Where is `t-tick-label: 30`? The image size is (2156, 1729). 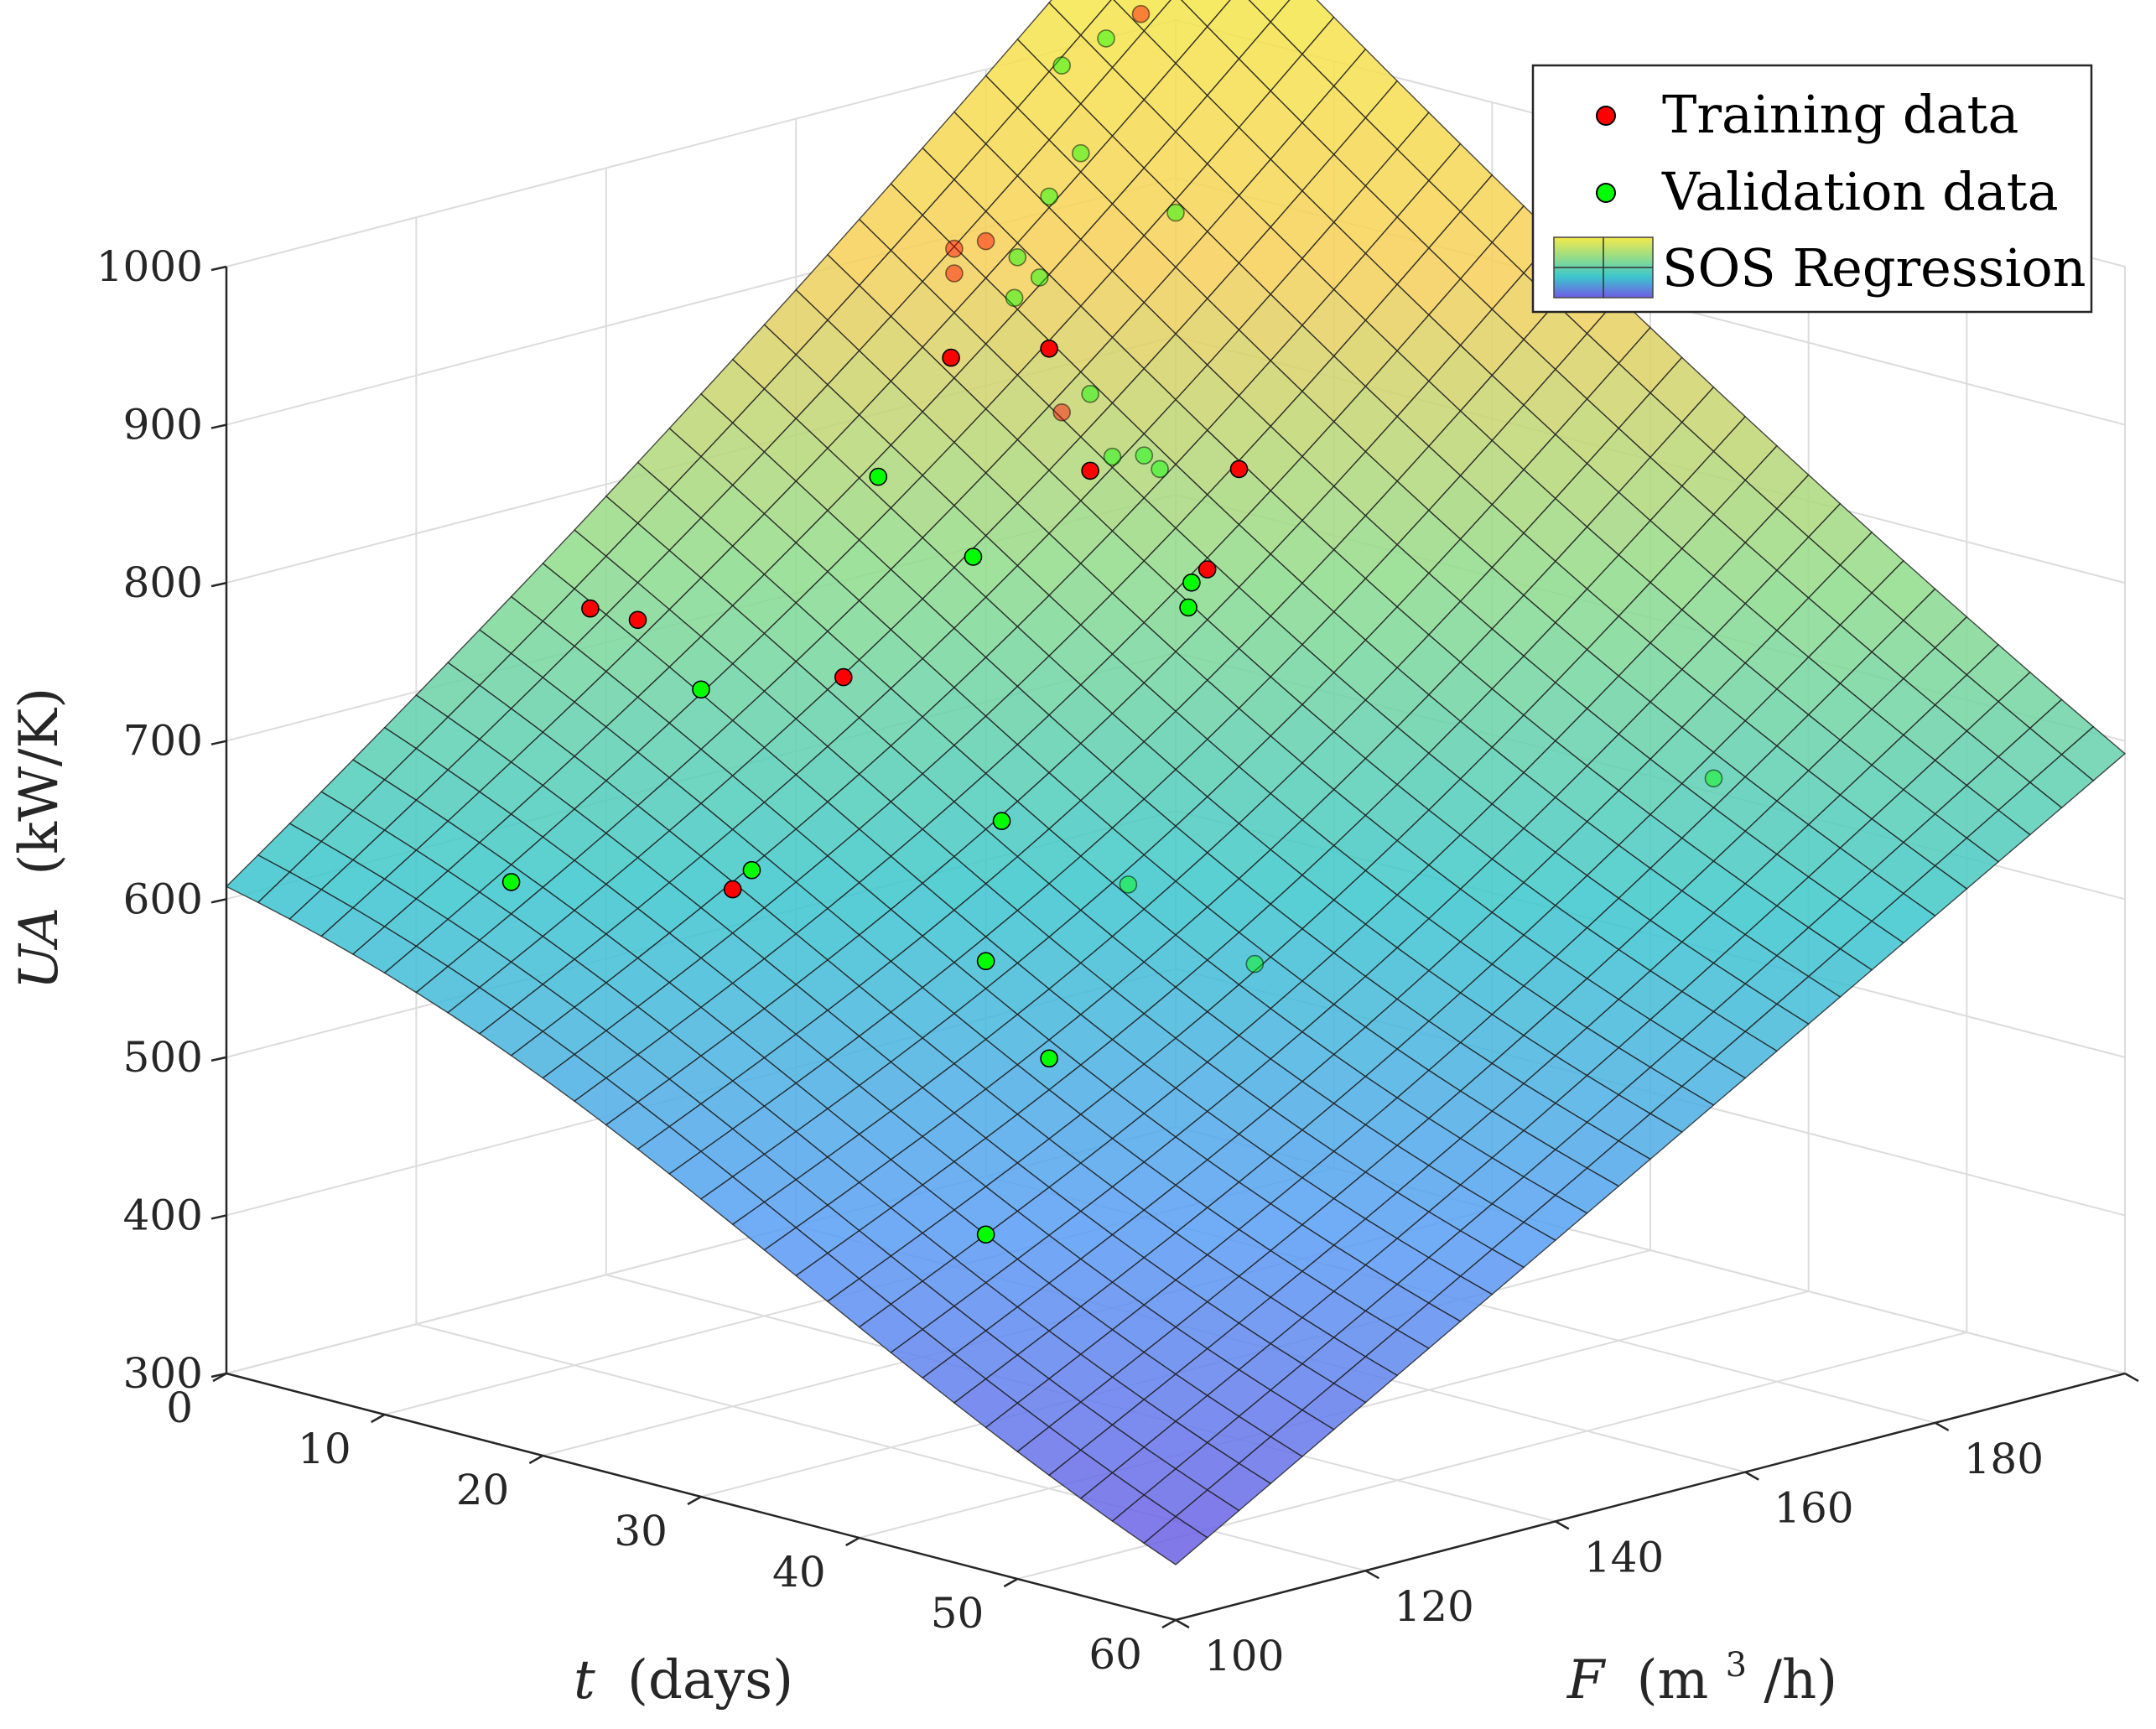 t-tick-label: 30 is located at coordinates (641, 1531).